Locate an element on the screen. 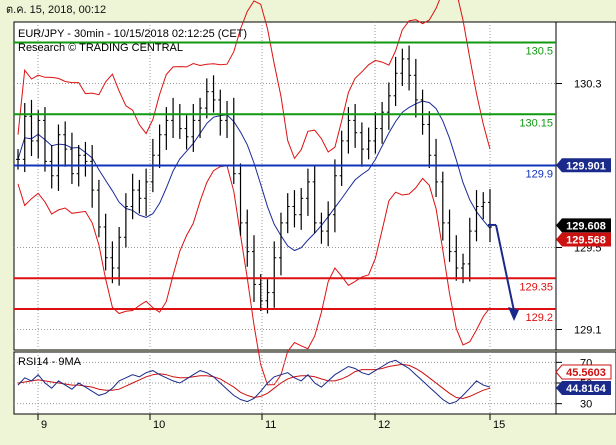 This screenshot has height=445, width=616. x-tick-label: 11 is located at coordinates (270, 425).